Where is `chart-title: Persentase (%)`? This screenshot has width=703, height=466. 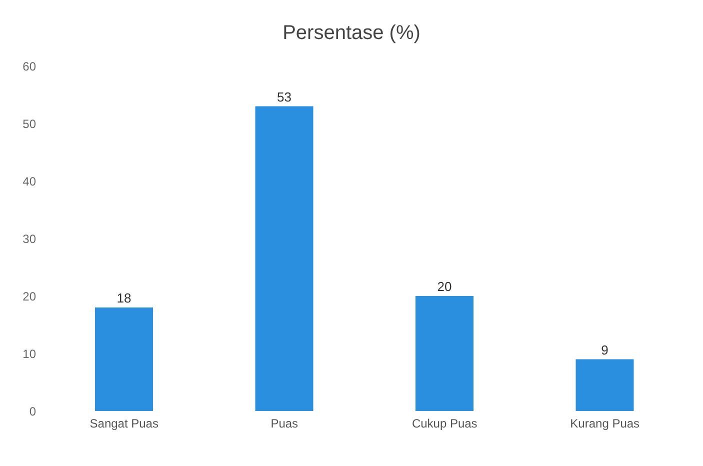
chart-title: Persentase (%) is located at coordinates (352, 34).